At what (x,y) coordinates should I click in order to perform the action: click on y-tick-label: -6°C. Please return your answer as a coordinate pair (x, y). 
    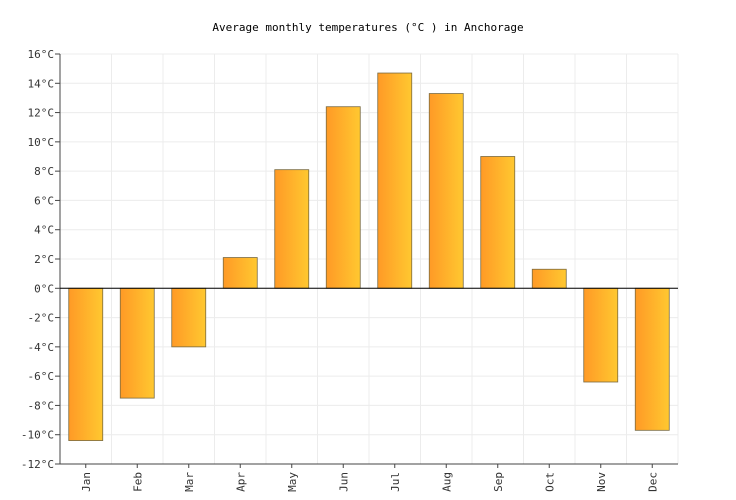
    Looking at the image, I should click on (41, 376).